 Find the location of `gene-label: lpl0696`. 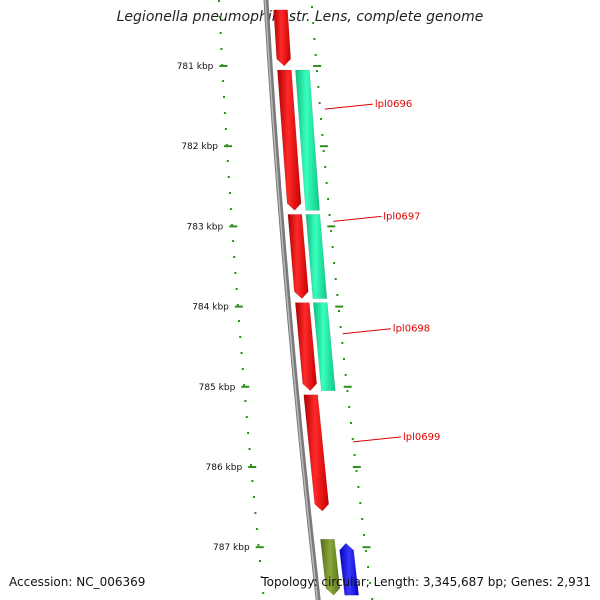

gene-label: lpl0696 is located at coordinates (393, 104).